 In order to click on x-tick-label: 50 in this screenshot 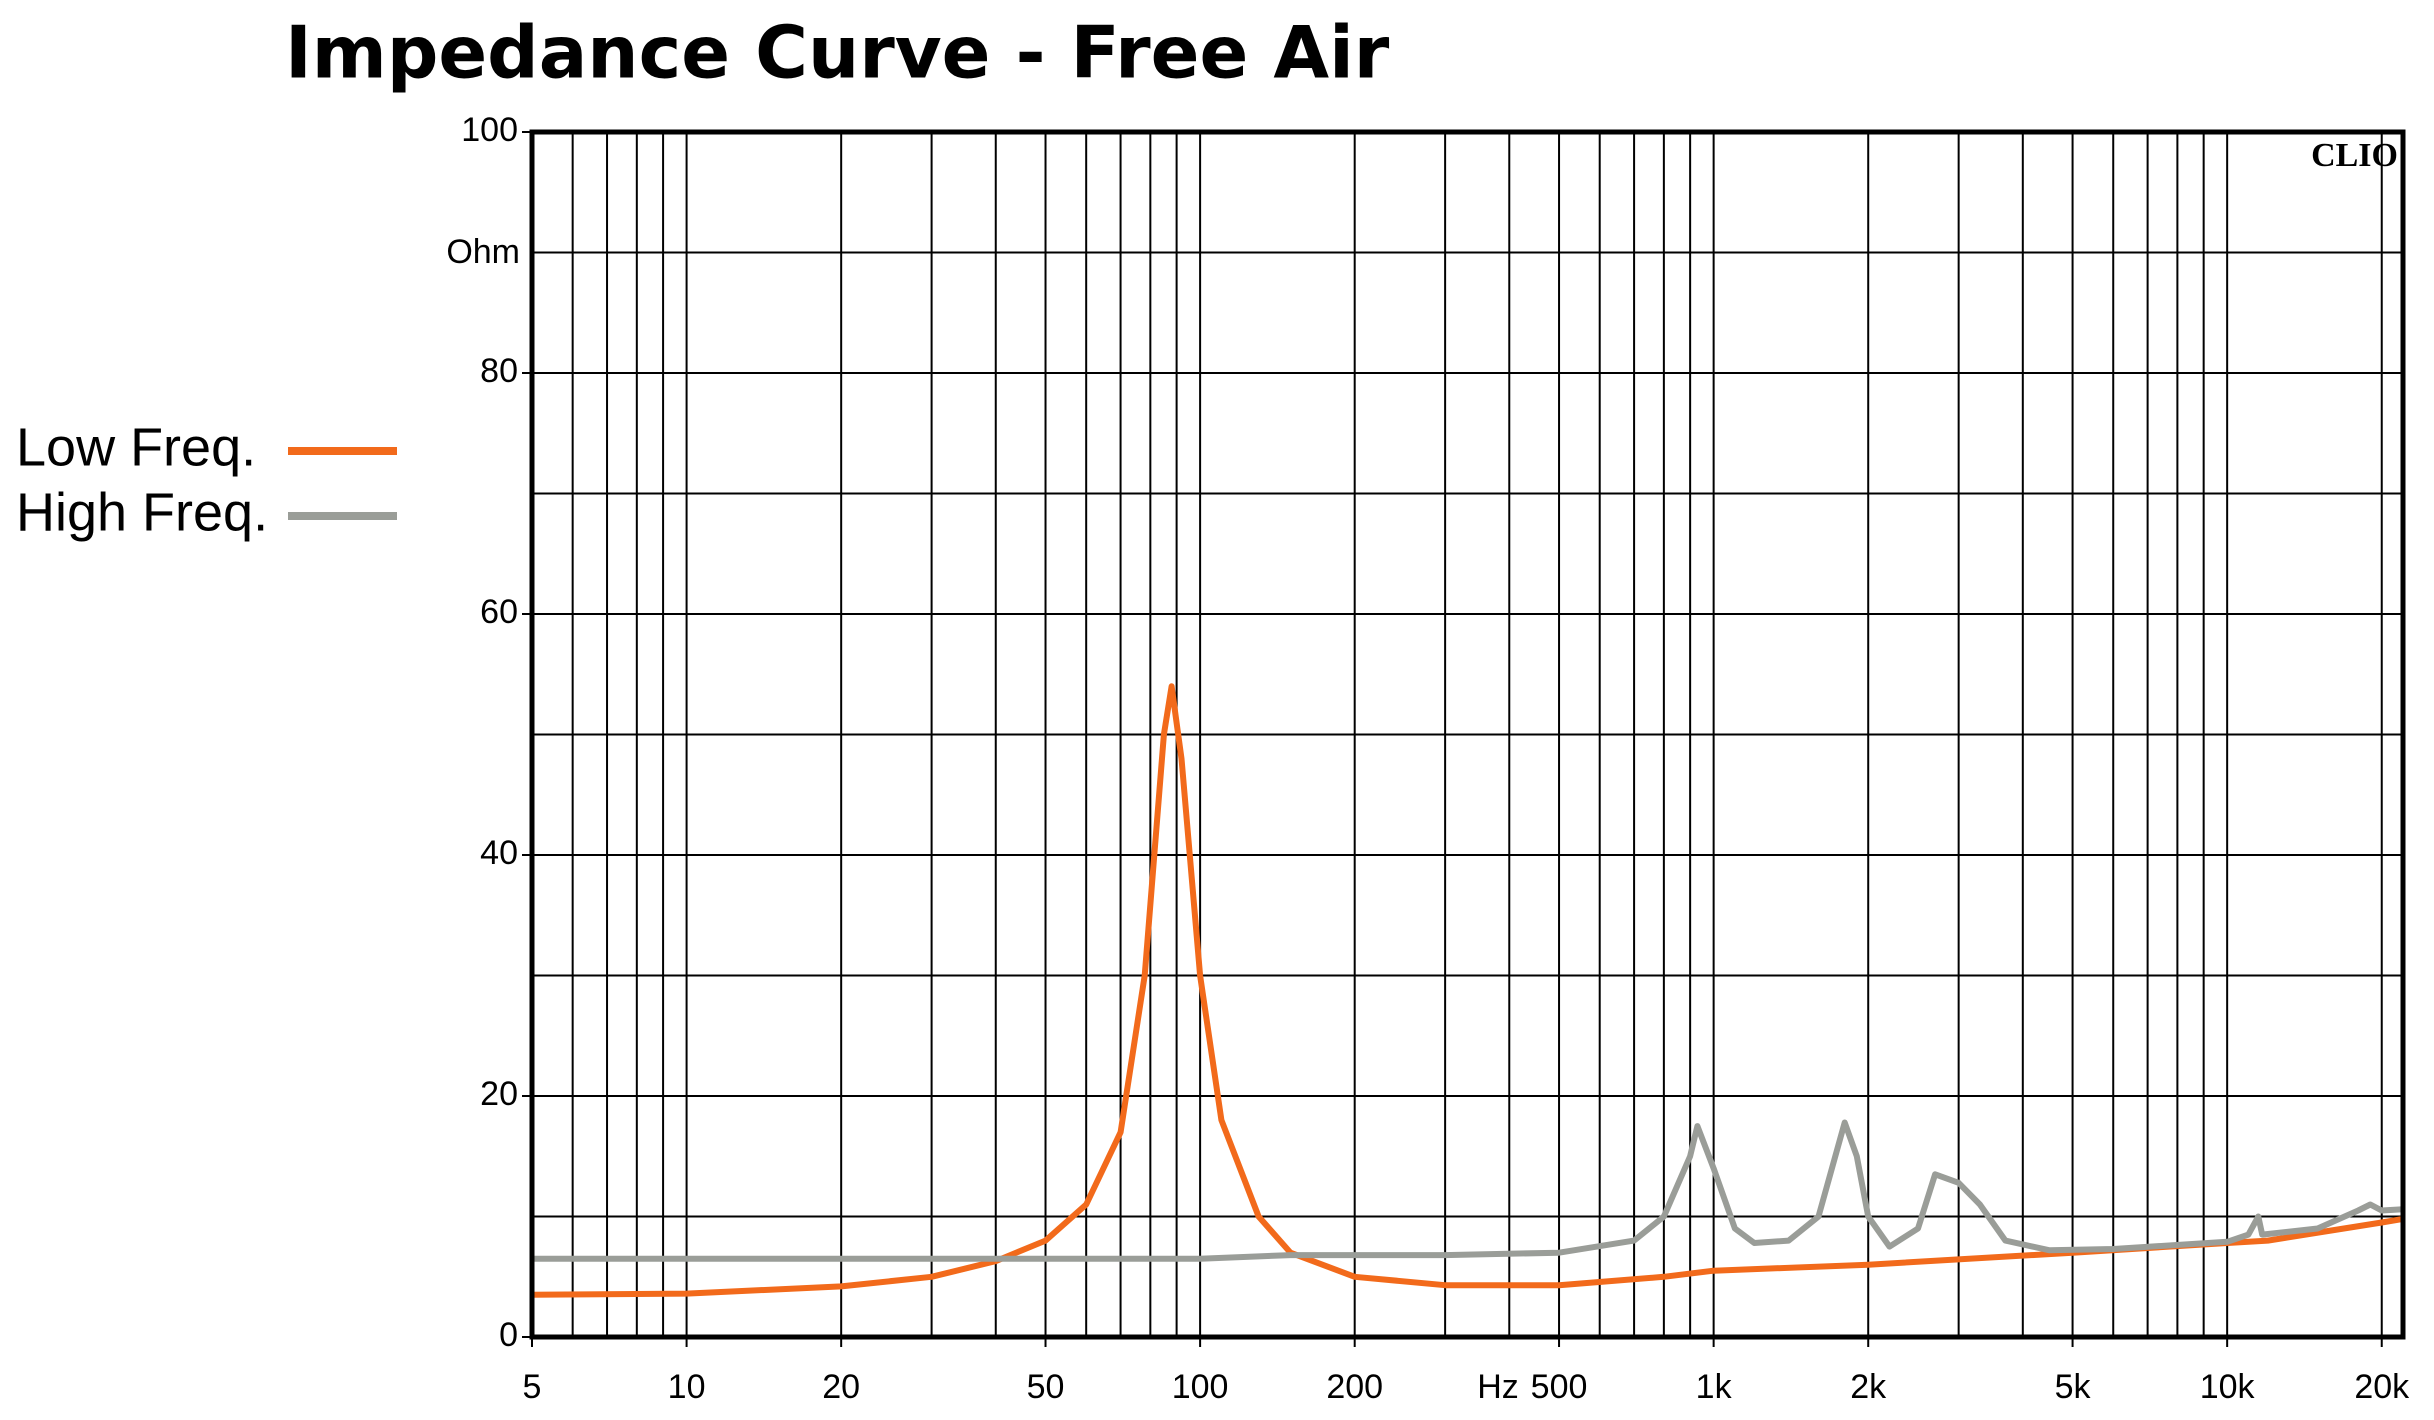, I will do `click(1046, 1387)`.